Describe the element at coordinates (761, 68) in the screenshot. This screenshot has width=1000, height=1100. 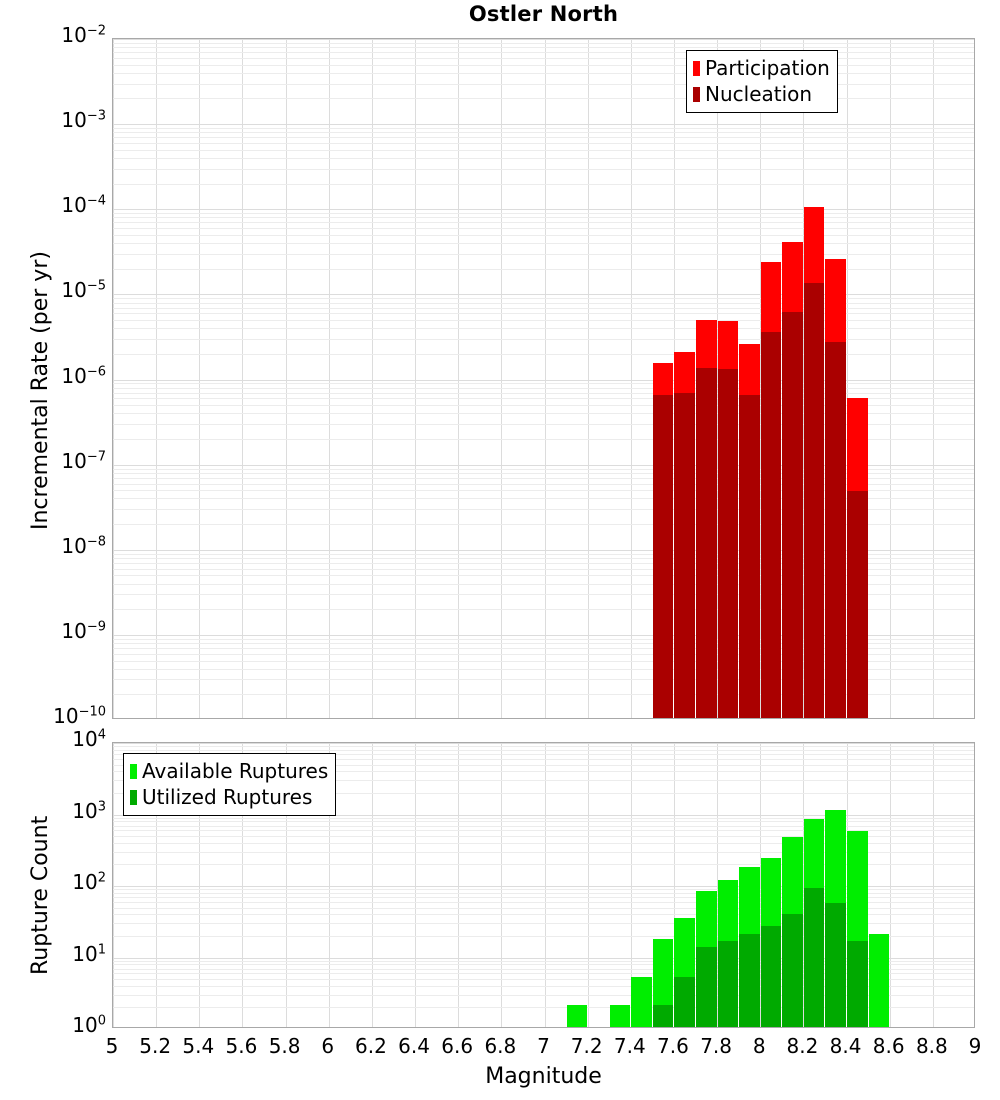
I see `legend-item-participation: Participation` at that location.